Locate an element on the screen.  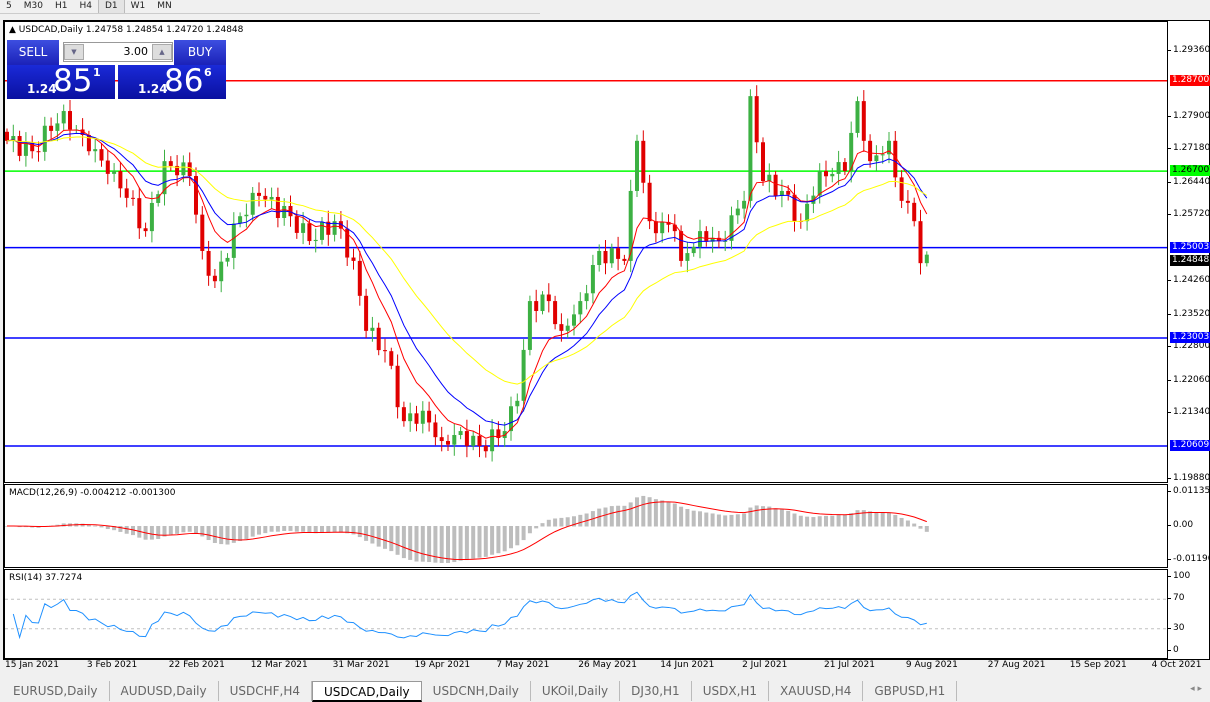
date-tick-label: 26 May 2021 is located at coordinates (607, 665).